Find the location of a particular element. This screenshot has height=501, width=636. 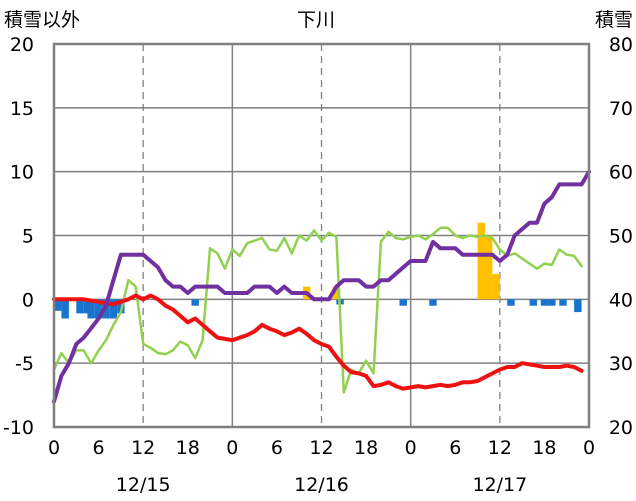

left-tick-label: 20 is located at coordinates (22, 45).